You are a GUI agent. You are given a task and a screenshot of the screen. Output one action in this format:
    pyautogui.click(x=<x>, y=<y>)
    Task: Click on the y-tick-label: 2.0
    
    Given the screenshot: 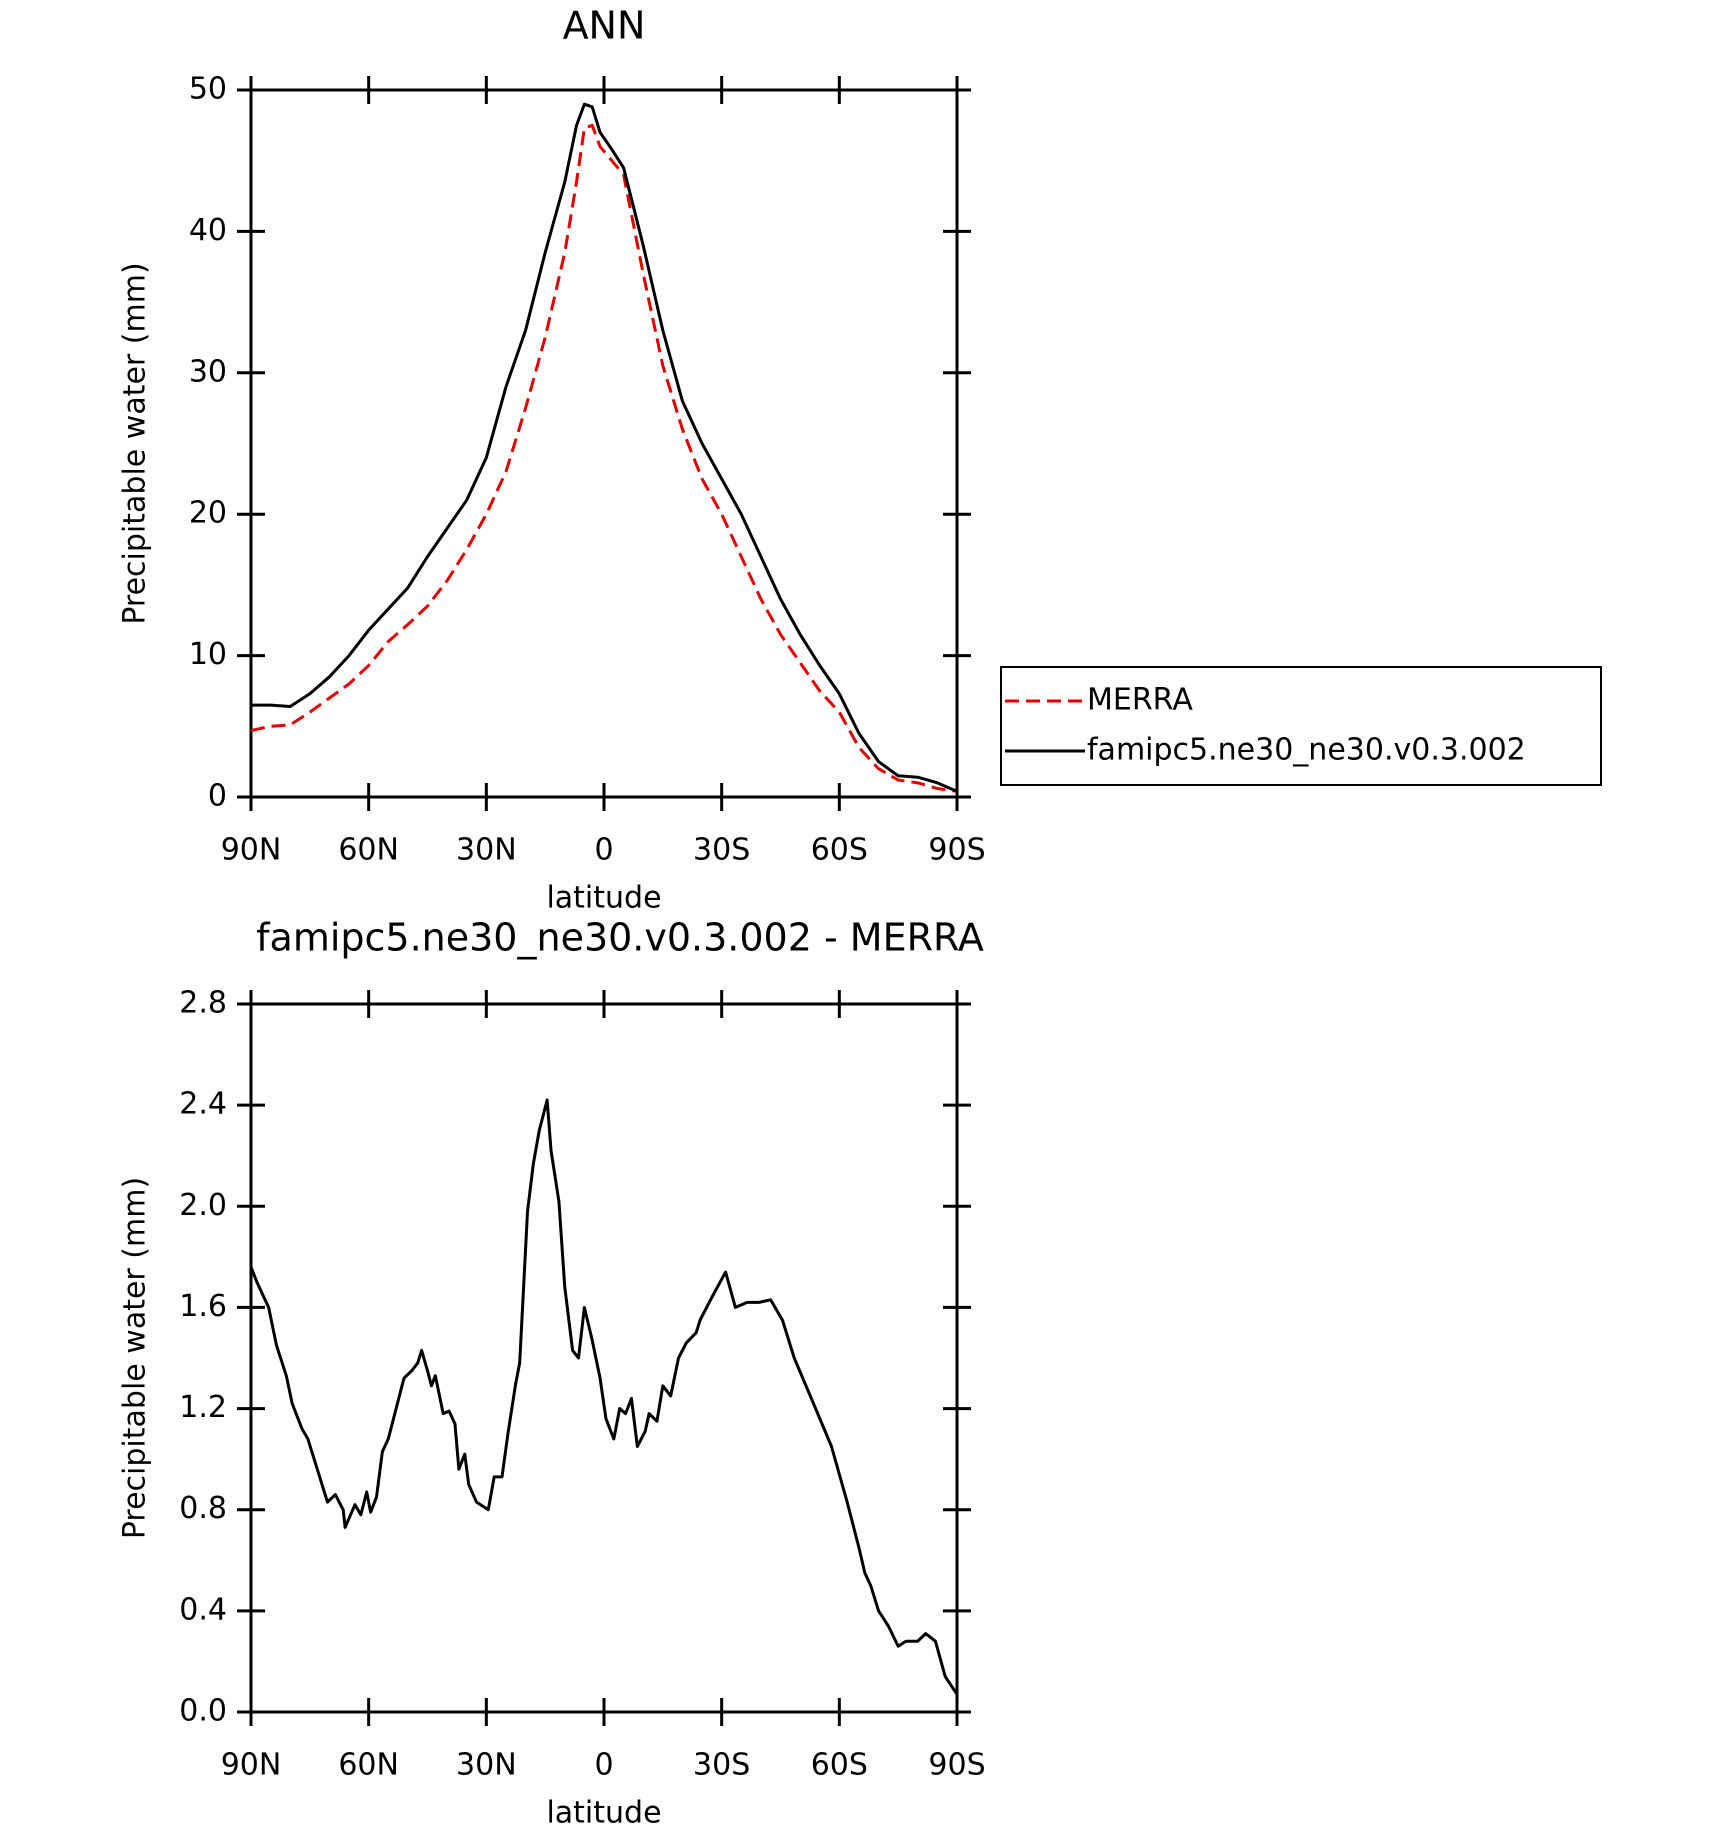 What is the action you would take?
    pyautogui.click(x=203, y=1205)
    